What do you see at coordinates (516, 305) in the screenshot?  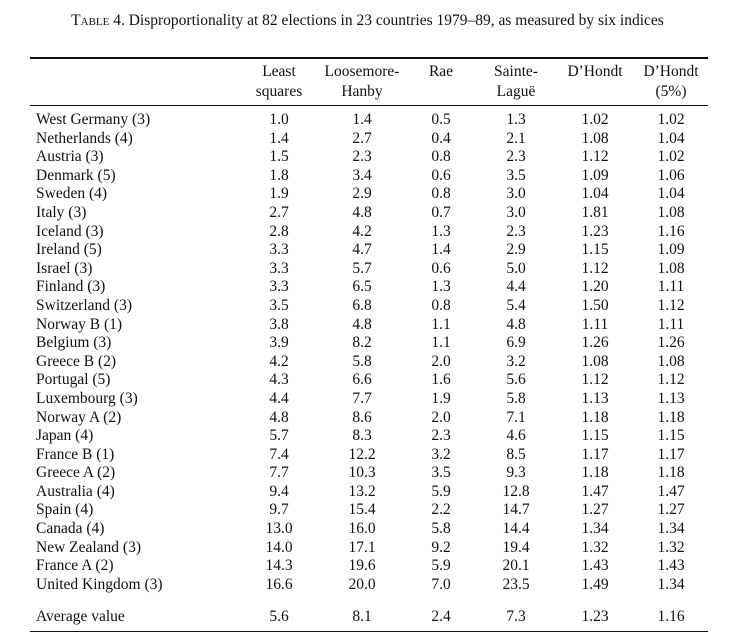 I see `value-cell: 5.4` at bounding box center [516, 305].